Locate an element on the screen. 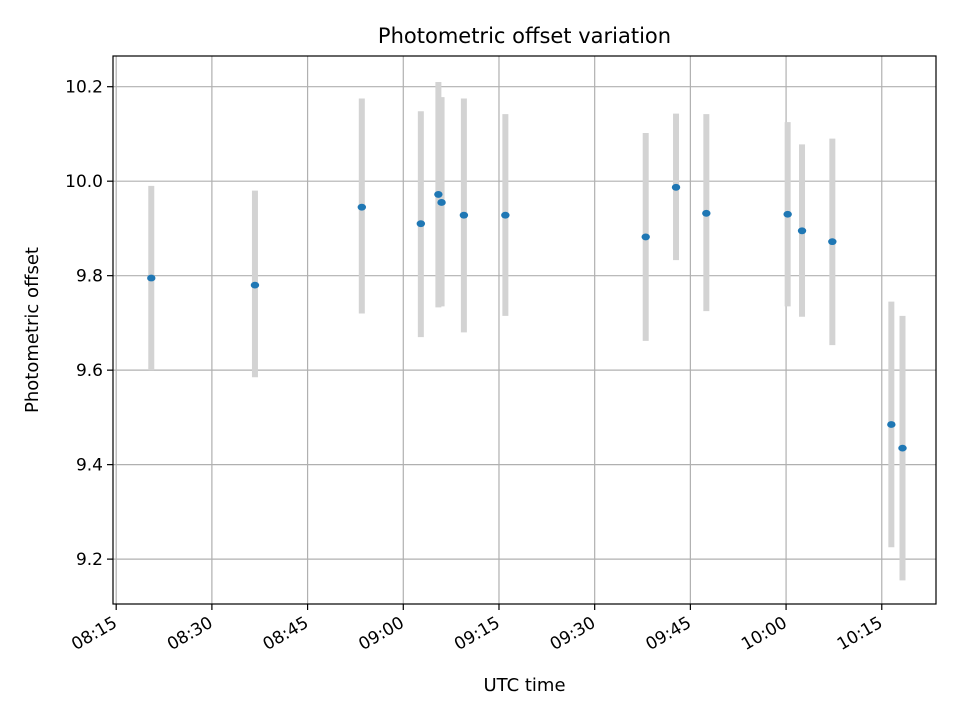 This screenshot has width=960, height=720. y-tick-label: 10.2 is located at coordinates (84, 88).